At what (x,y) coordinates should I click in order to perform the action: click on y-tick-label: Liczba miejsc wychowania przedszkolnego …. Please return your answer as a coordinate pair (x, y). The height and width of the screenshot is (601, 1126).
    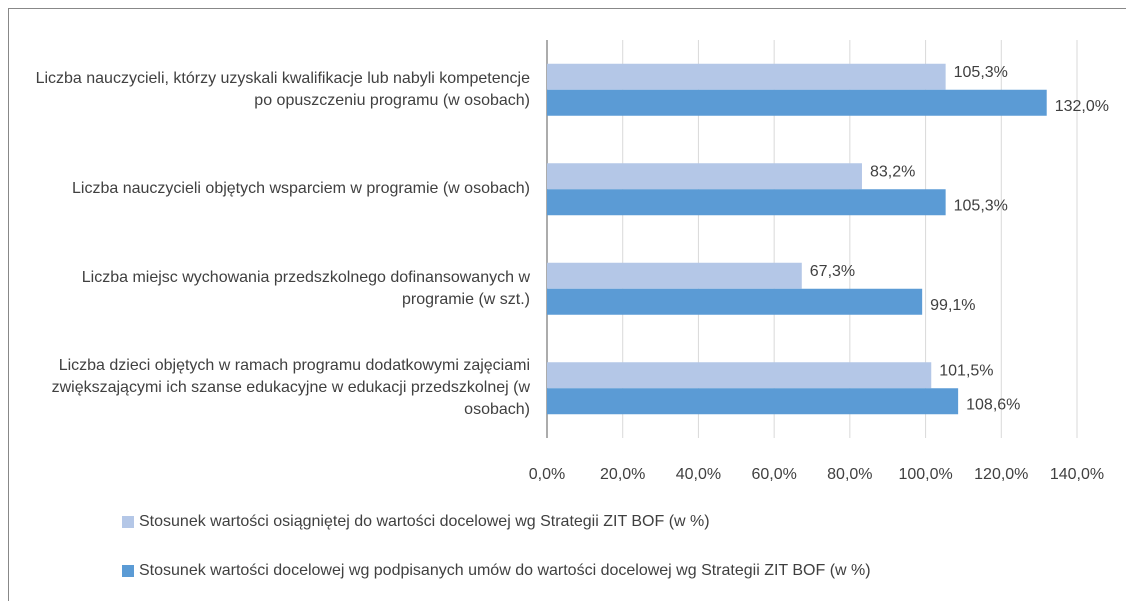
    Looking at the image, I should click on (305, 288).